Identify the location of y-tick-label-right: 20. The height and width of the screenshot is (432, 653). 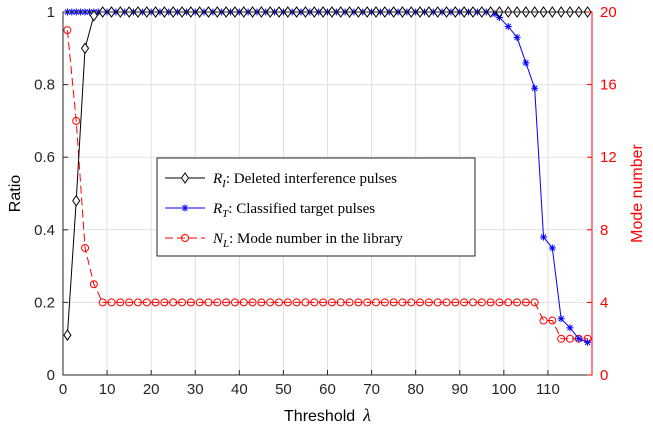
(608, 12).